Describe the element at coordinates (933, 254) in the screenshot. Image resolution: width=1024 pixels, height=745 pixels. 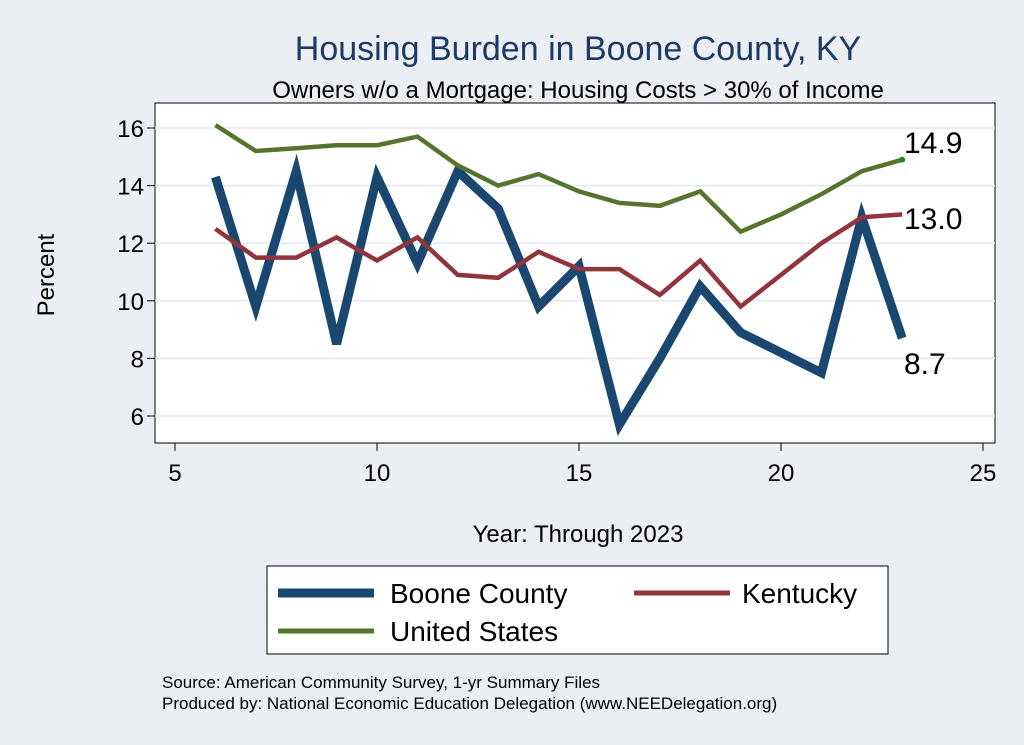
I see `end-labels: 8.7 13.0 14.9` at that location.